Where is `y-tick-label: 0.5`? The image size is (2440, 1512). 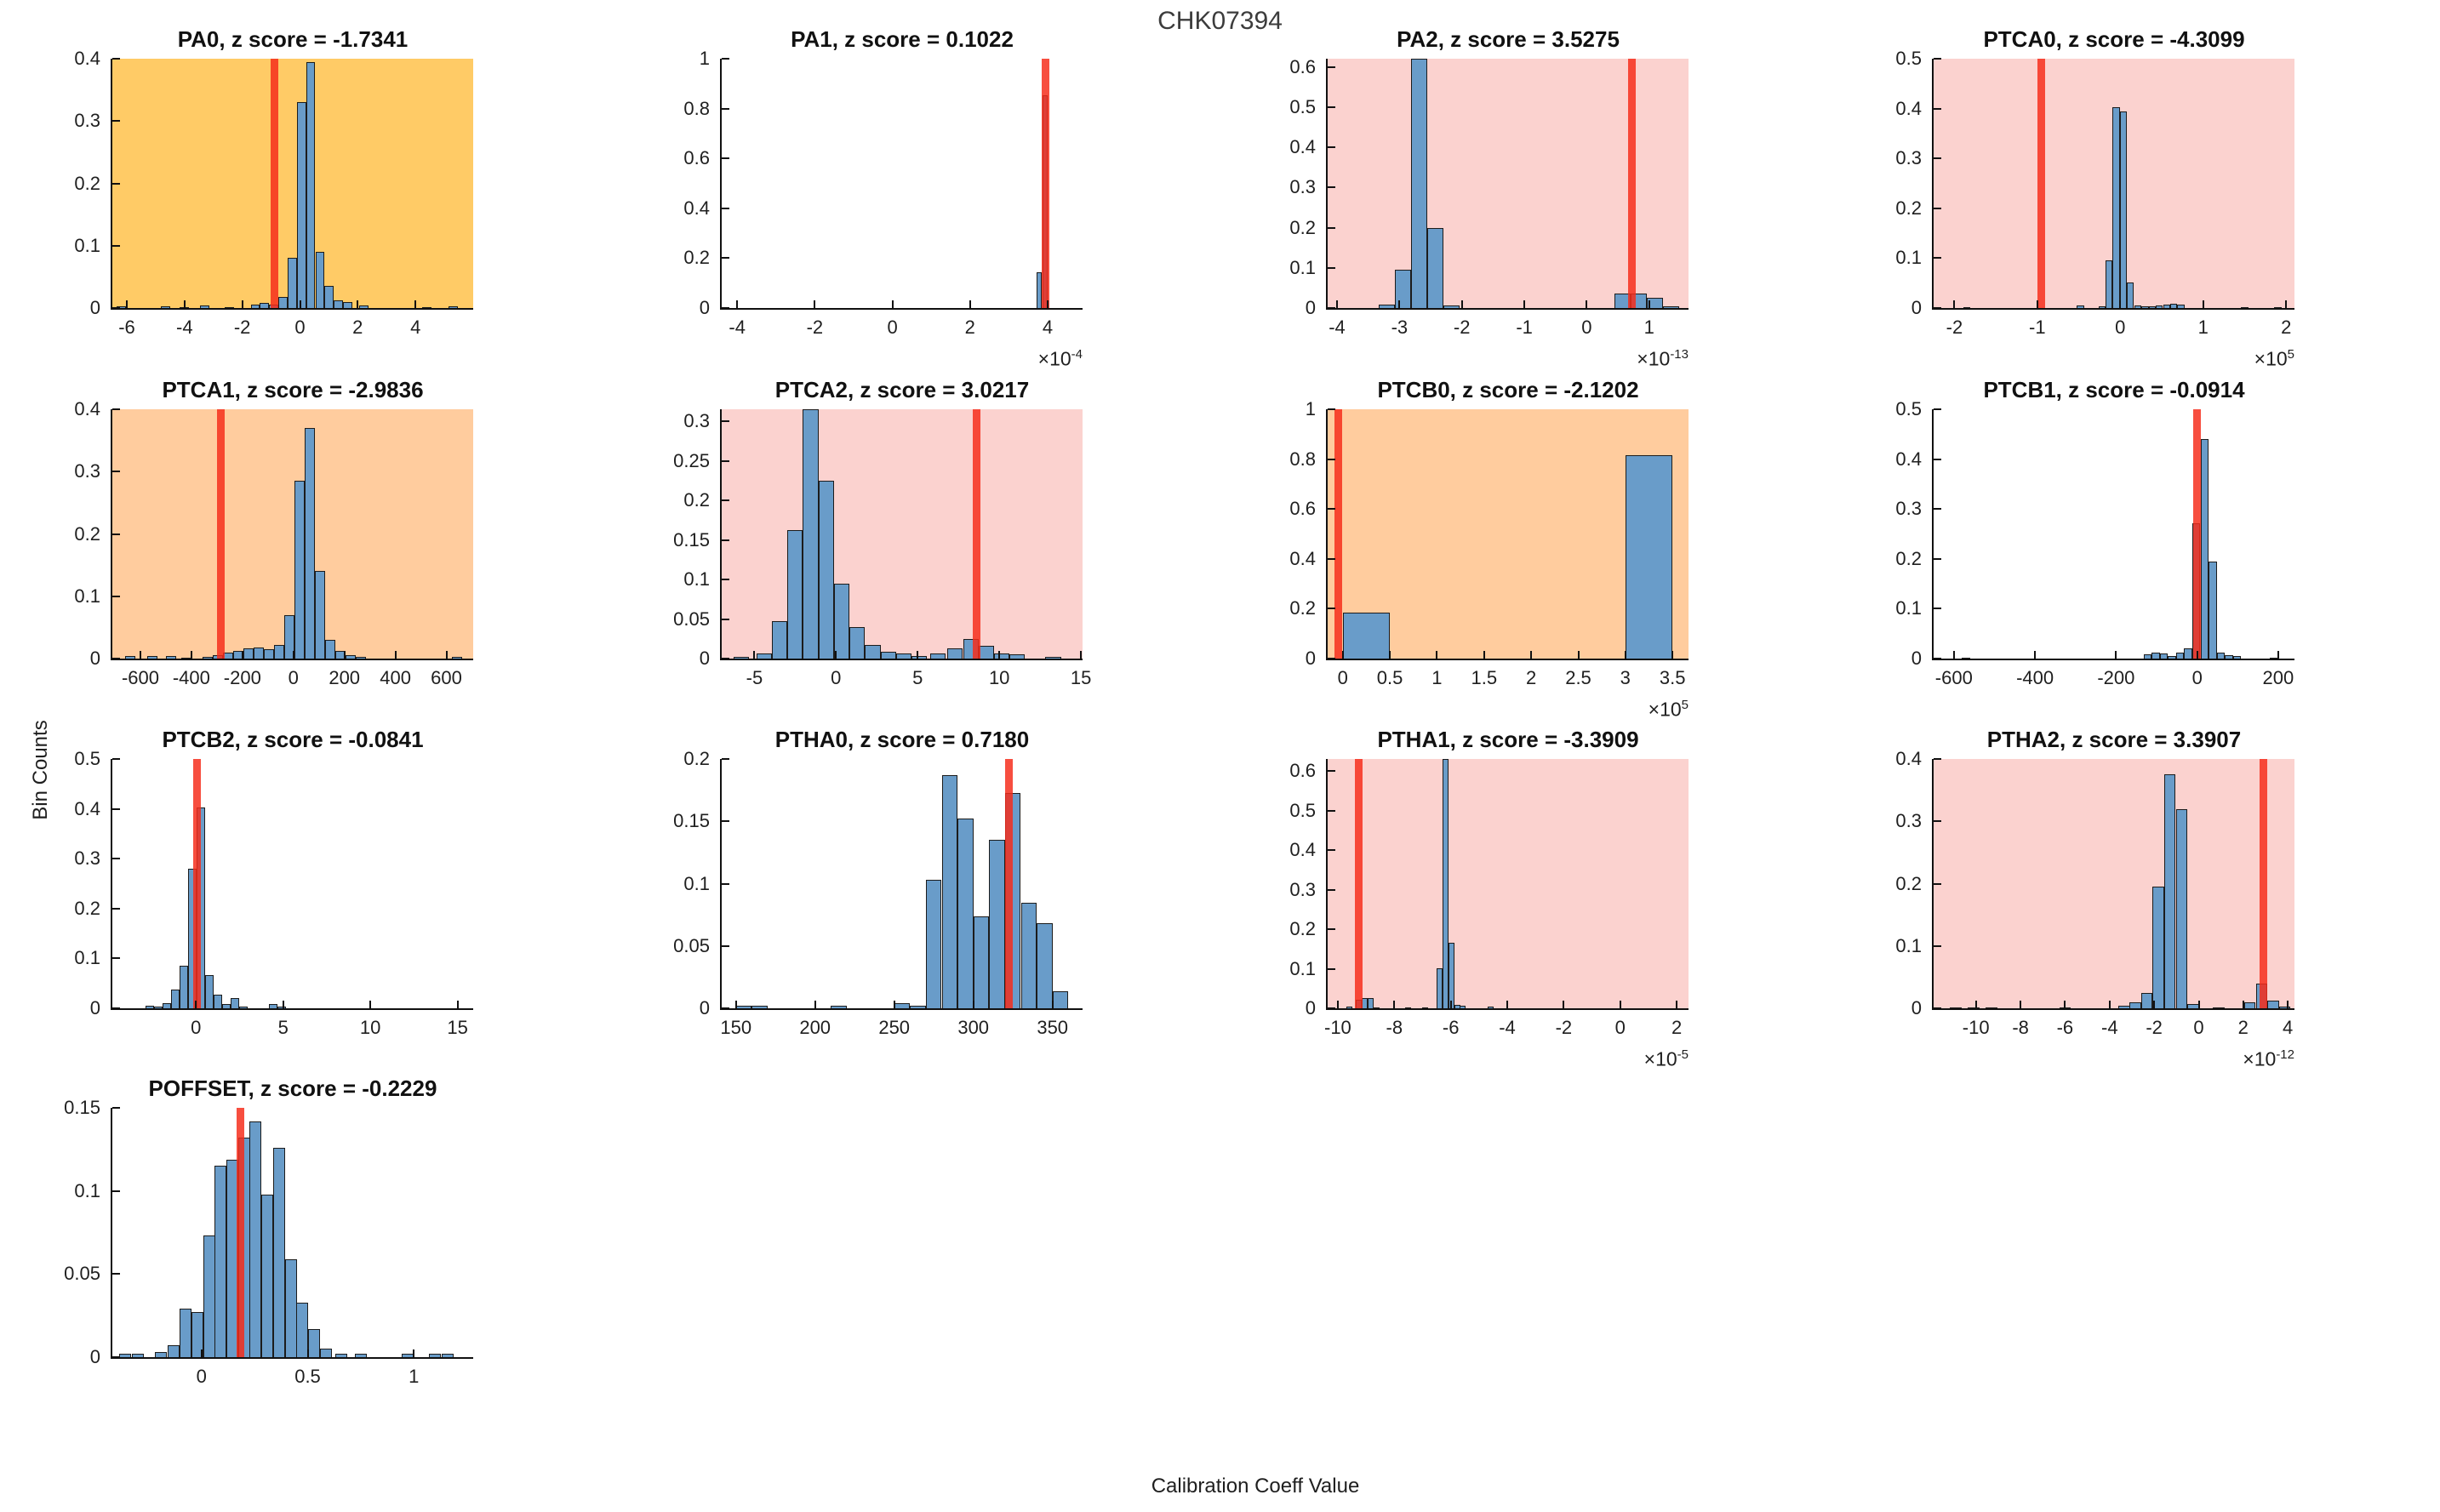
y-tick-label: 0.5 is located at coordinates (87, 758).